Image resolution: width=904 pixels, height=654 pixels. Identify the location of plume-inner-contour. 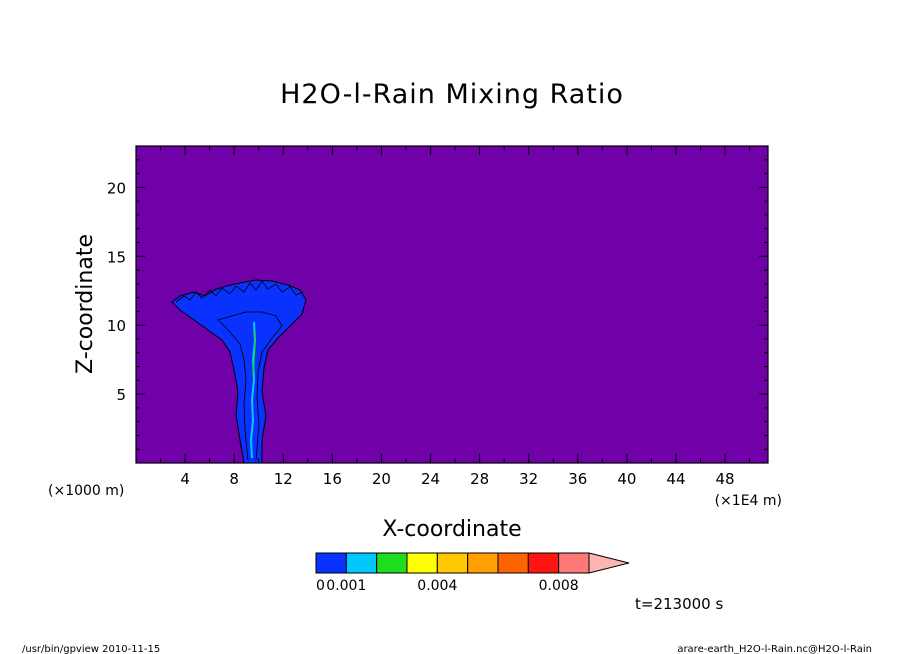
(250, 386).